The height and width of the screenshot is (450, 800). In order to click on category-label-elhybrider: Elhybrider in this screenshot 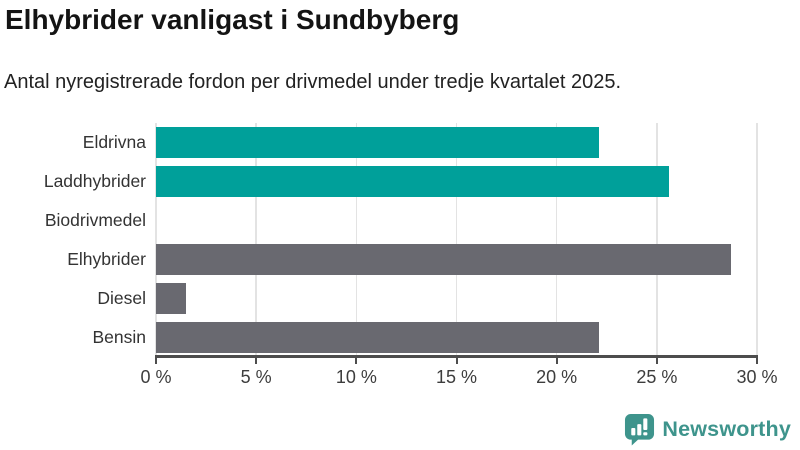, I will do `click(106, 259)`.